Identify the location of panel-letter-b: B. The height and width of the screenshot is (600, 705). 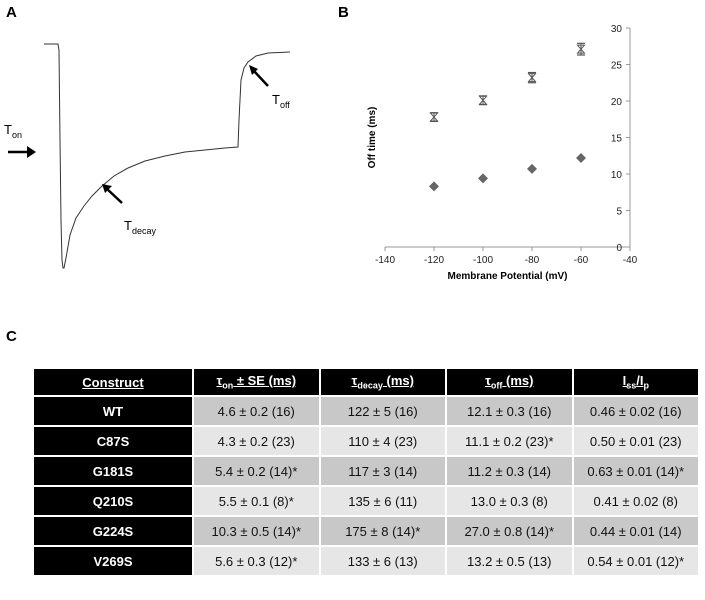
(343, 12).